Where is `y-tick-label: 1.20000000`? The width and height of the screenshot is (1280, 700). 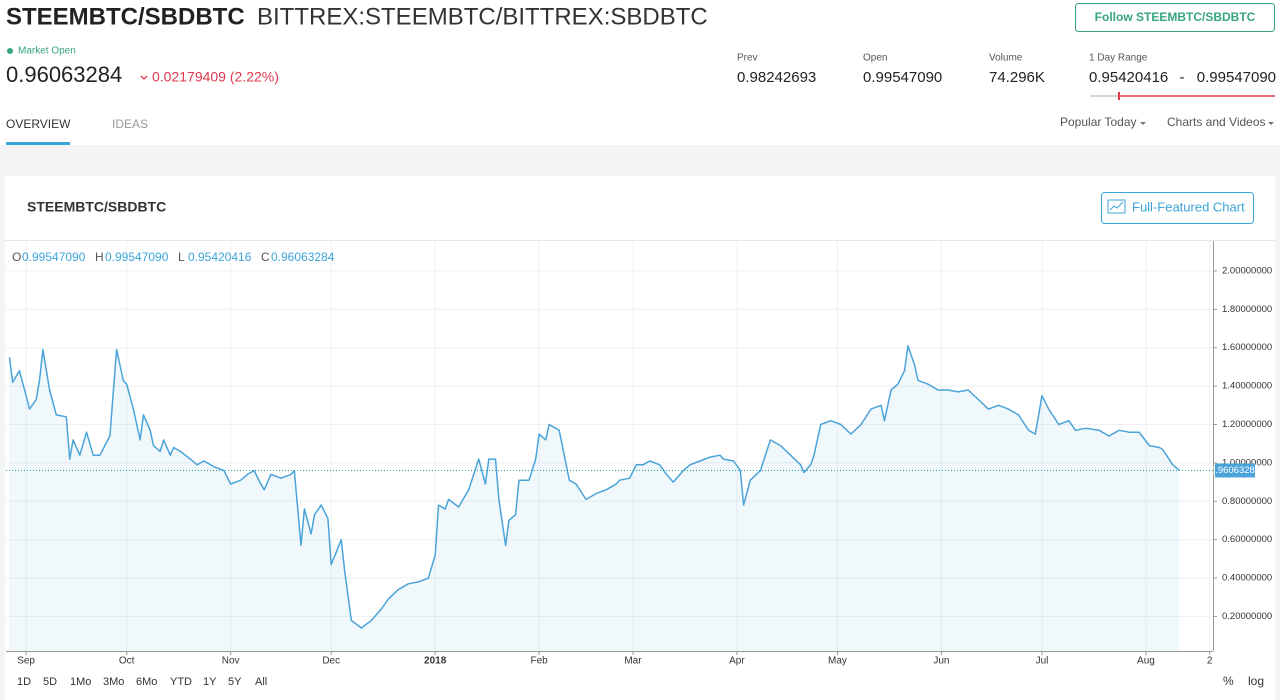 y-tick-label: 1.20000000 is located at coordinates (1247, 424).